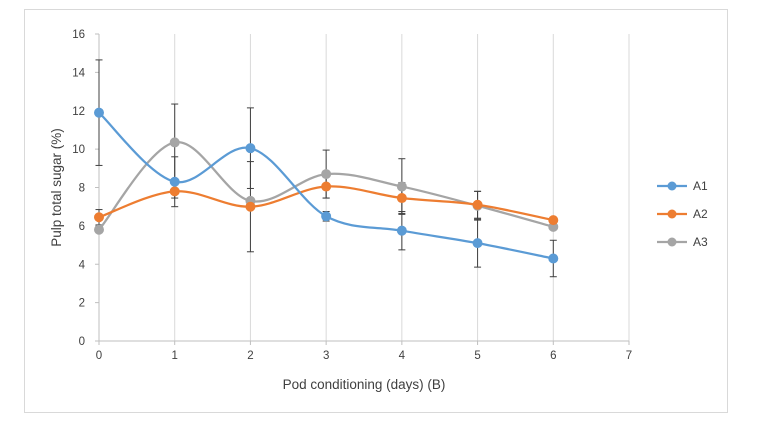  What do you see at coordinates (682, 242) in the screenshot?
I see `legend-item-A3: A3` at bounding box center [682, 242].